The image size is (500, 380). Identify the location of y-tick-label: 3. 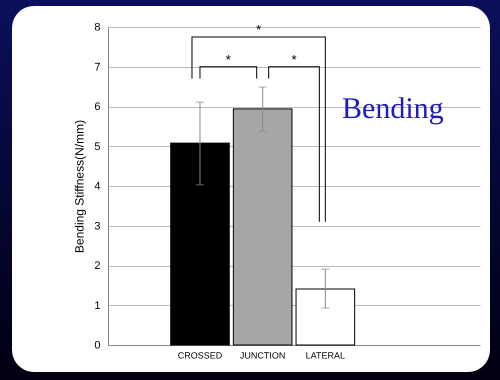
(97, 226).